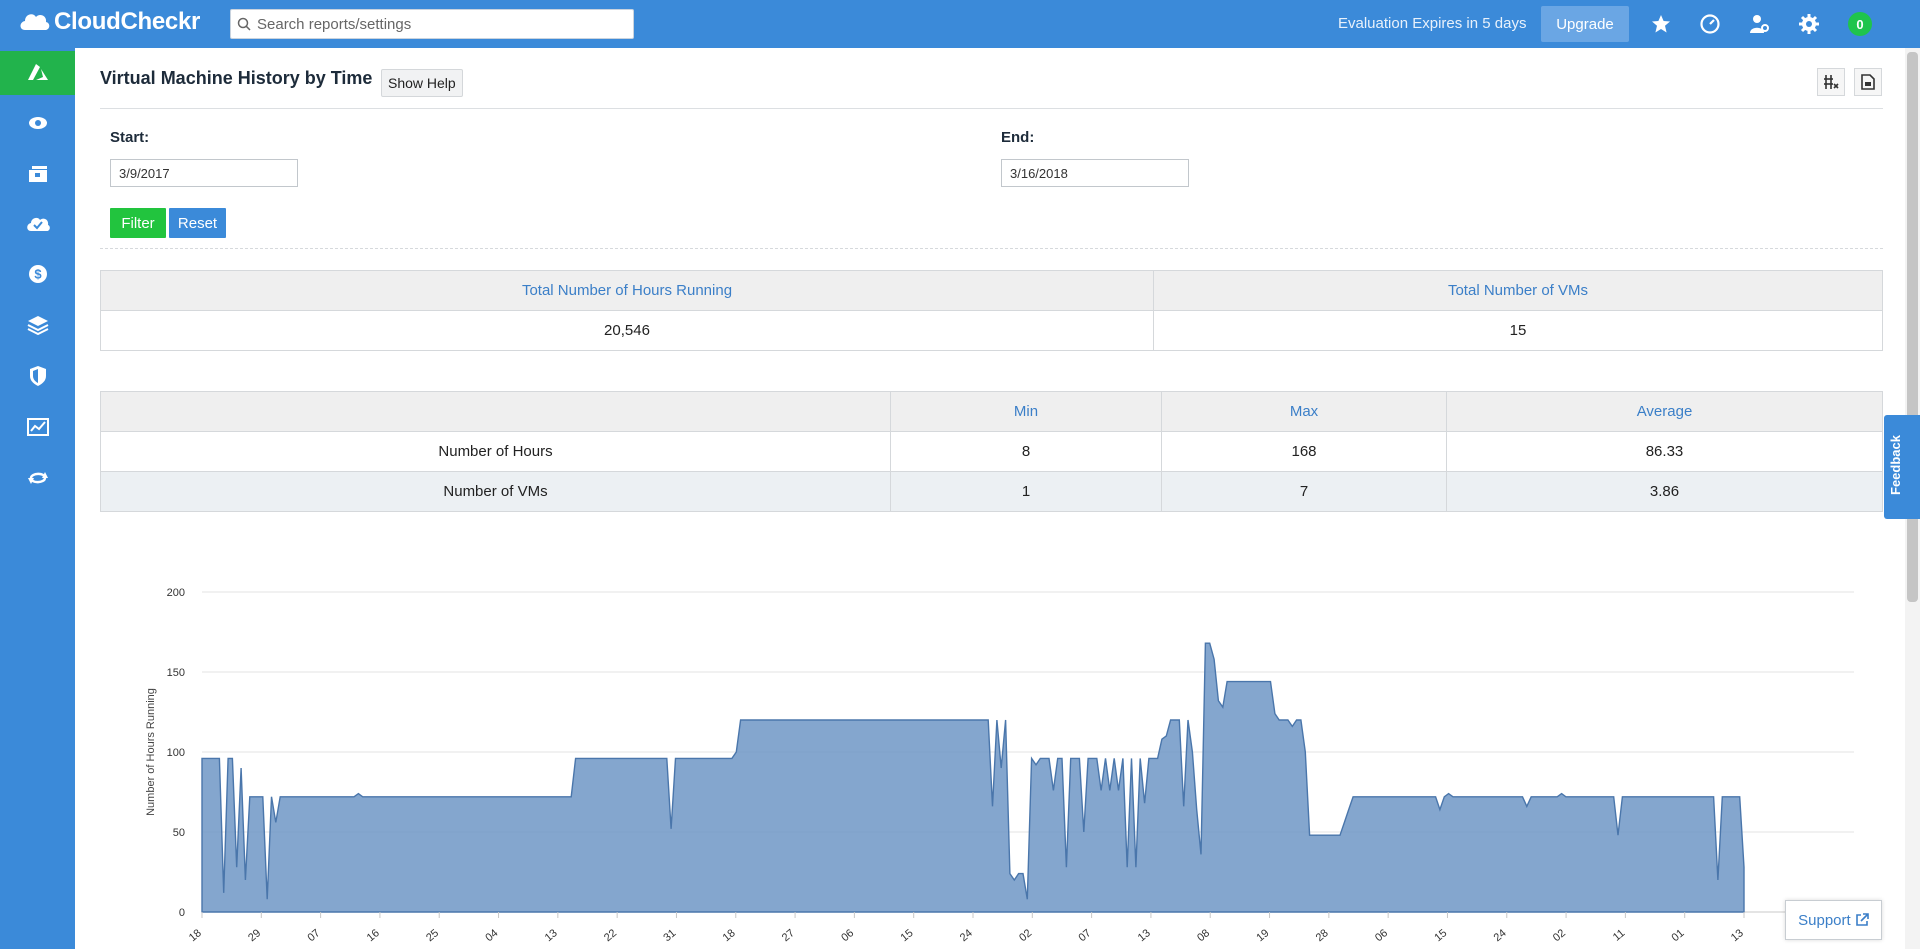  Describe the element at coordinates (1203, 935) in the screenshot. I see `x-tick-label: 08` at that location.